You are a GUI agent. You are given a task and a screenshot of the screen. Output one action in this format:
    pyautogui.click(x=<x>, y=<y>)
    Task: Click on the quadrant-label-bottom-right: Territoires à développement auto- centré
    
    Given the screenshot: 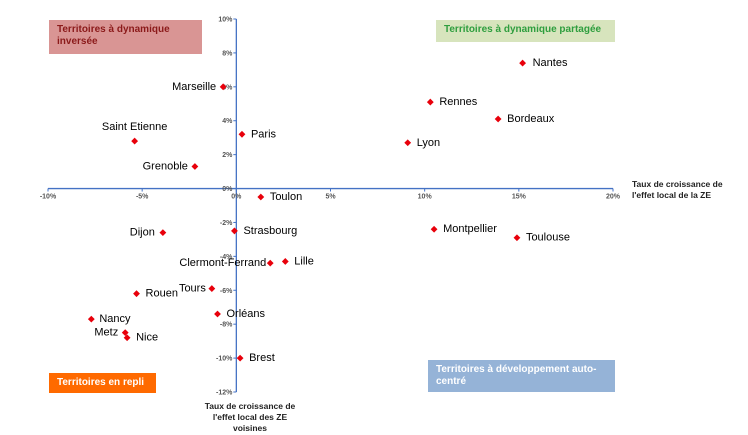 What is the action you would take?
    pyautogui.click(x=521, y=376)
    